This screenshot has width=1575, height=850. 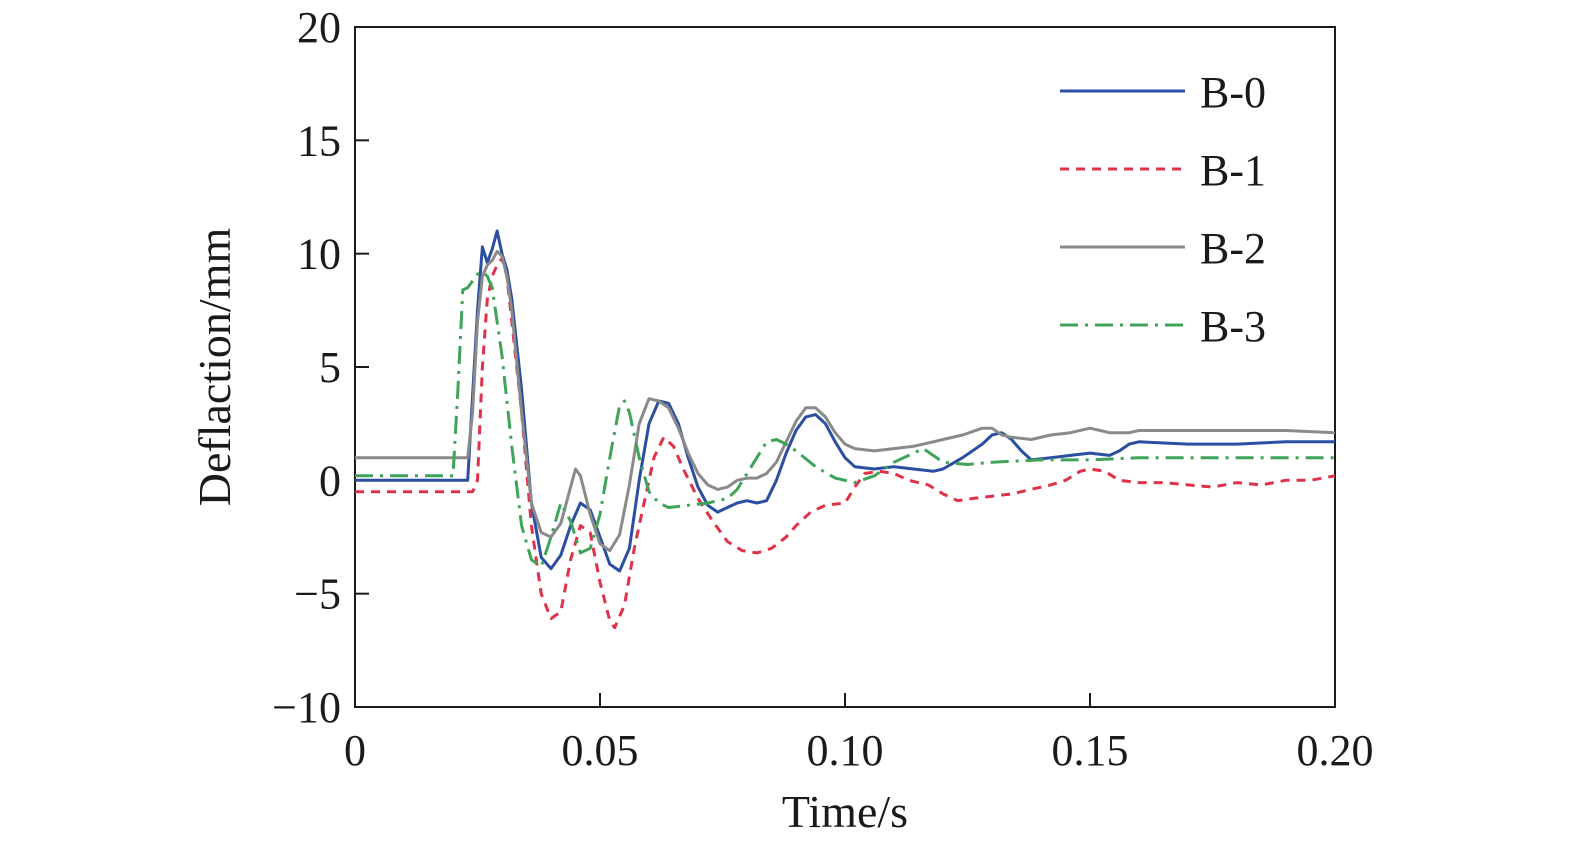 What do you see at coordinates (355, 750) in the screenshot?
I see `x-tick-label: 0` at bounding box center [355, 750].